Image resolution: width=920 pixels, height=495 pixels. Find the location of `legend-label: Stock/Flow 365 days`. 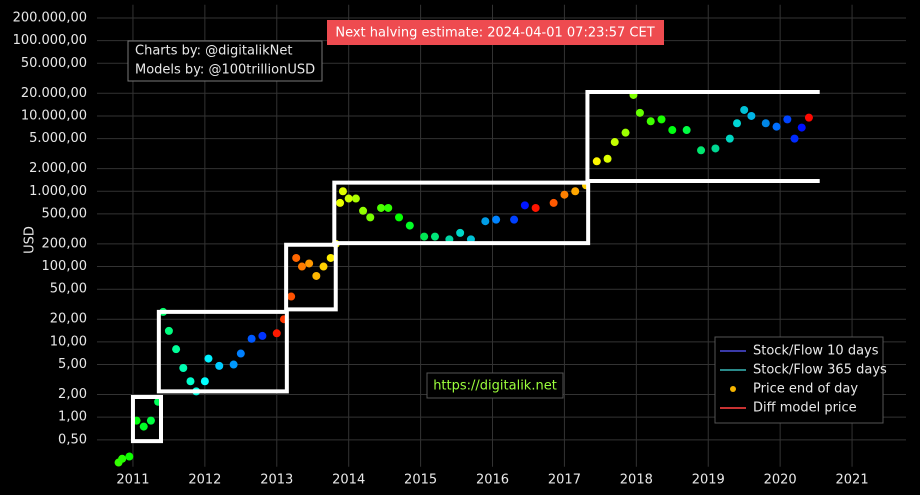

legend-label: Stock/Flow 365 days is located at coordinates (820, 370).